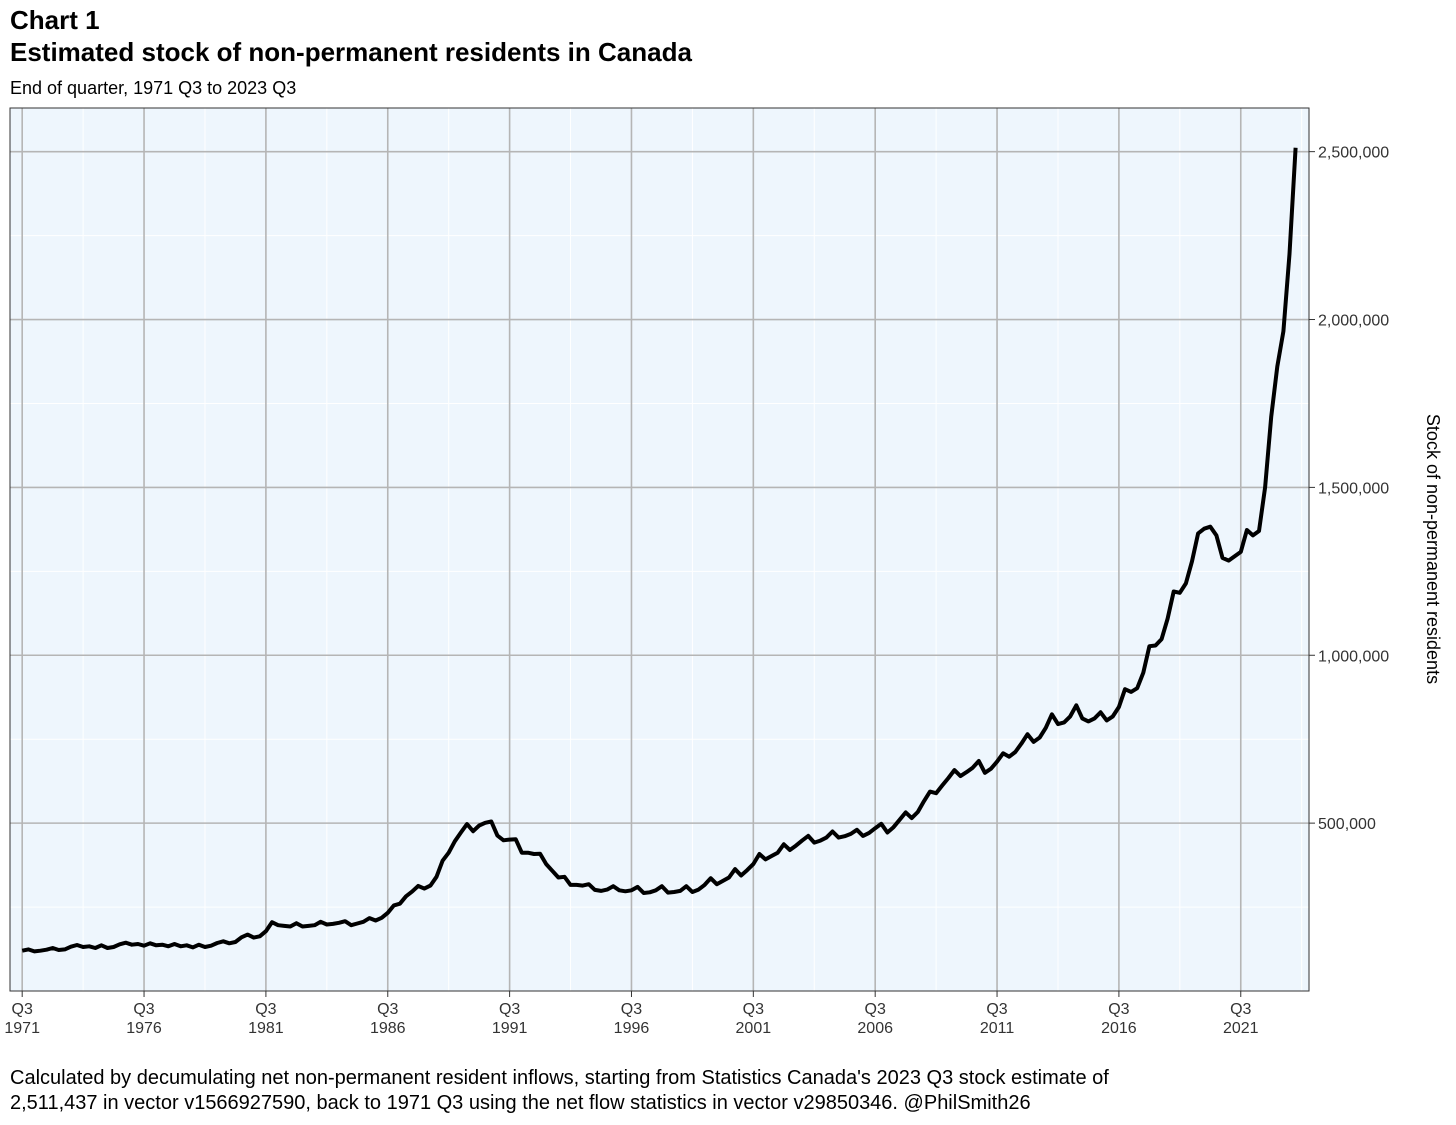 Image resolution: width=1456 pixels, height=1125 pixels. What do you see at coordinates (1347, 824) in the screenshot?
I see `y-tick-label: 500,000` at bounding box center [1347, 824].